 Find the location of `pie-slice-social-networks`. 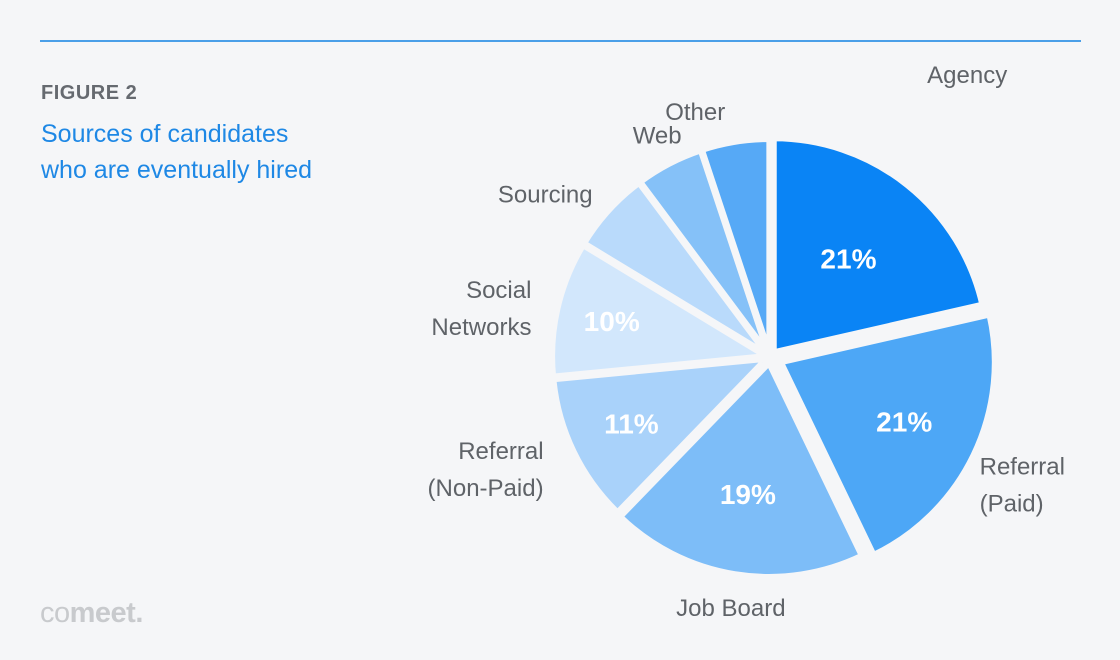

pie-slice-social-networks is located at coordinates (662, 310).